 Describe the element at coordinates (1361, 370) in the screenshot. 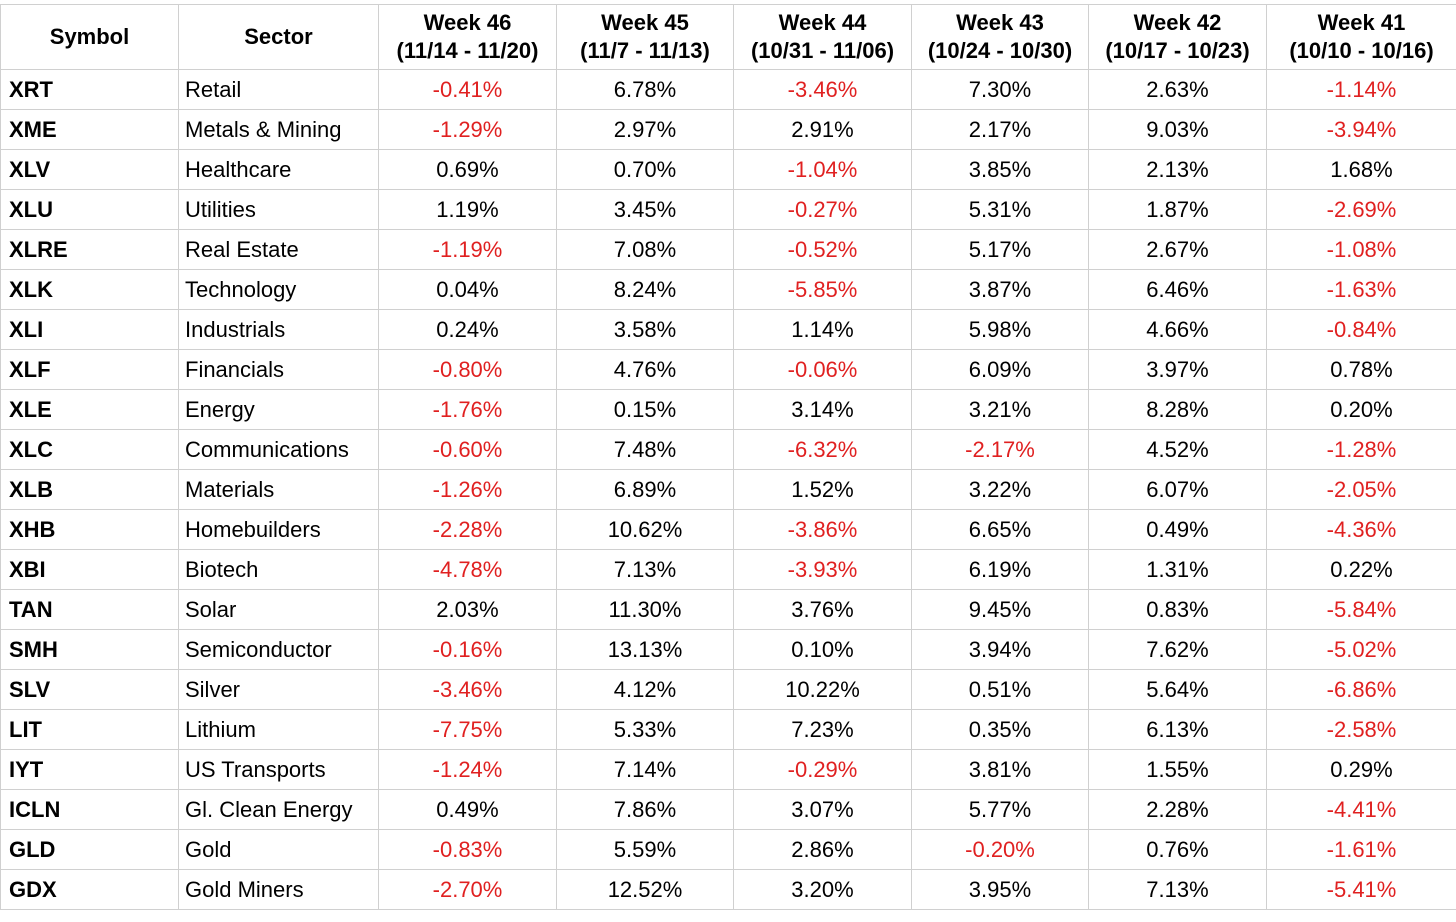

I see `return-cell: 0.78%` at that location.